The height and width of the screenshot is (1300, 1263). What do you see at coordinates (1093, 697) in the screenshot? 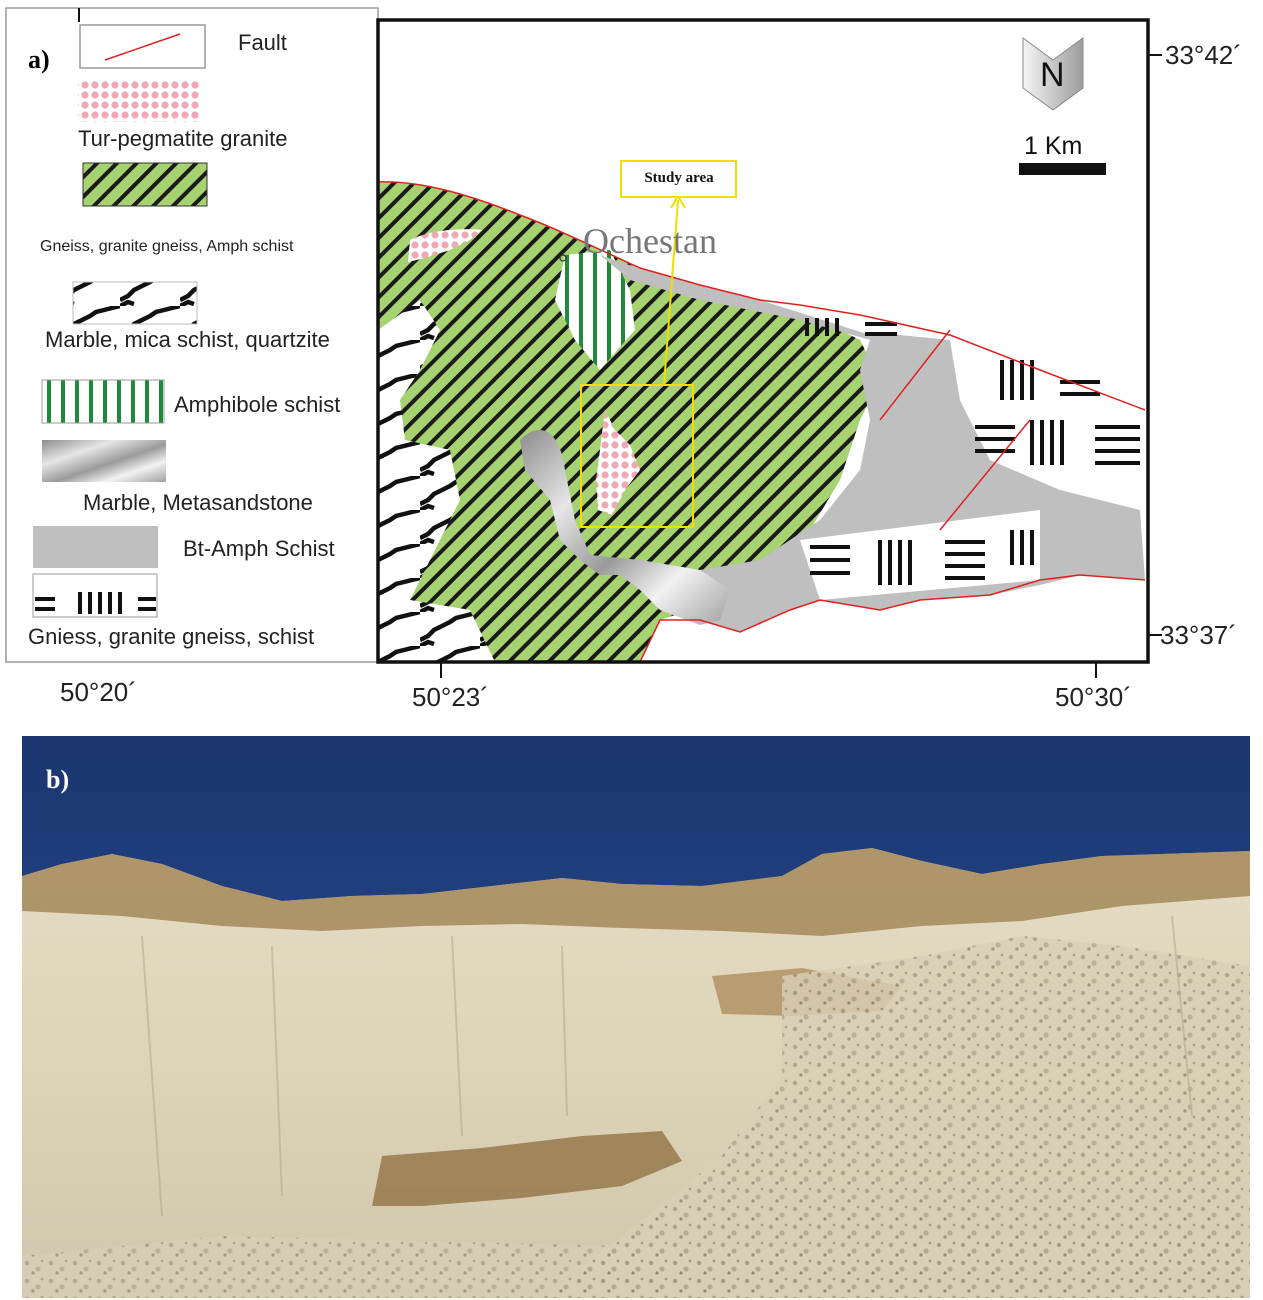
I see `lon-right: 50°30´` at bounding box center [1093, 697].